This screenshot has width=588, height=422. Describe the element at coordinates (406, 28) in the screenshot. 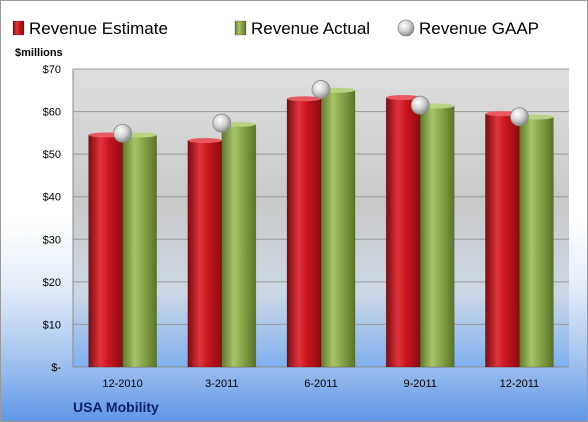

I see `legend-gaap-swatch` at that location.